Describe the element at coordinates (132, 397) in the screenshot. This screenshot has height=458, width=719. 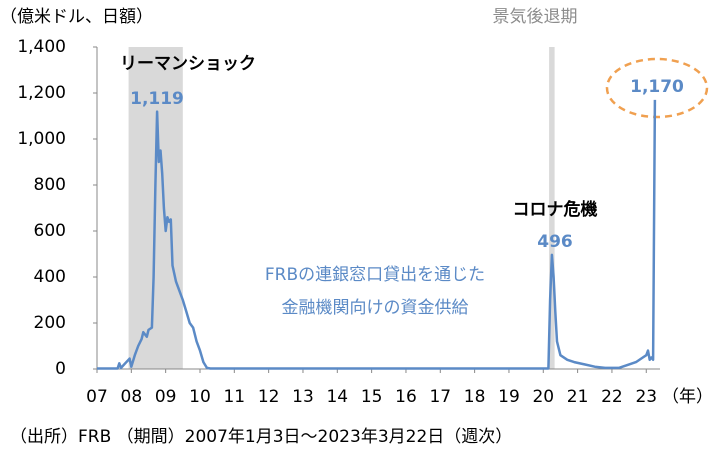
I see `x-tick-label: 08` at that location.